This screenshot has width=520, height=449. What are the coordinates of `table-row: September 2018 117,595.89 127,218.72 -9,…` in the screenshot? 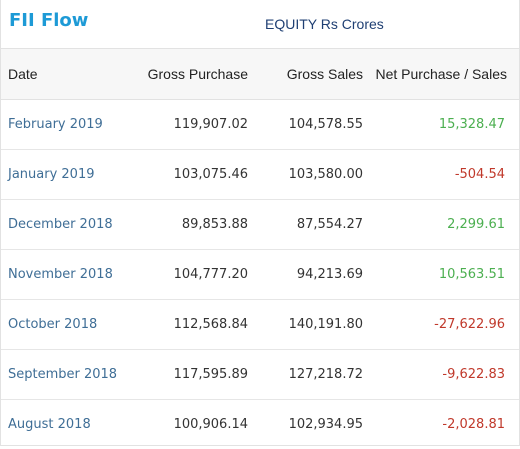 It's located at (260, 375).